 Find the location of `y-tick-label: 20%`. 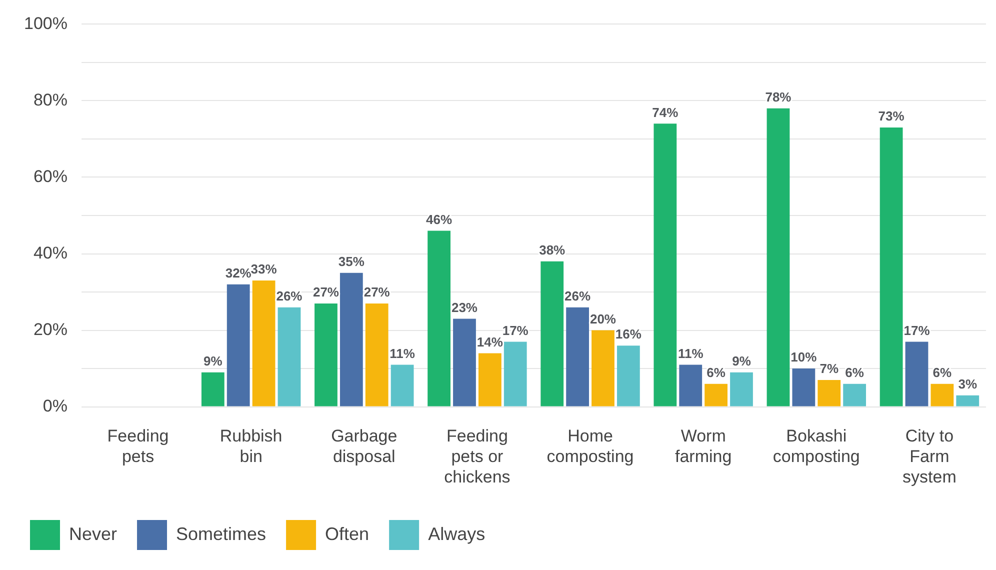

y-tick-label: 20% is located at coordinates (50, 329).